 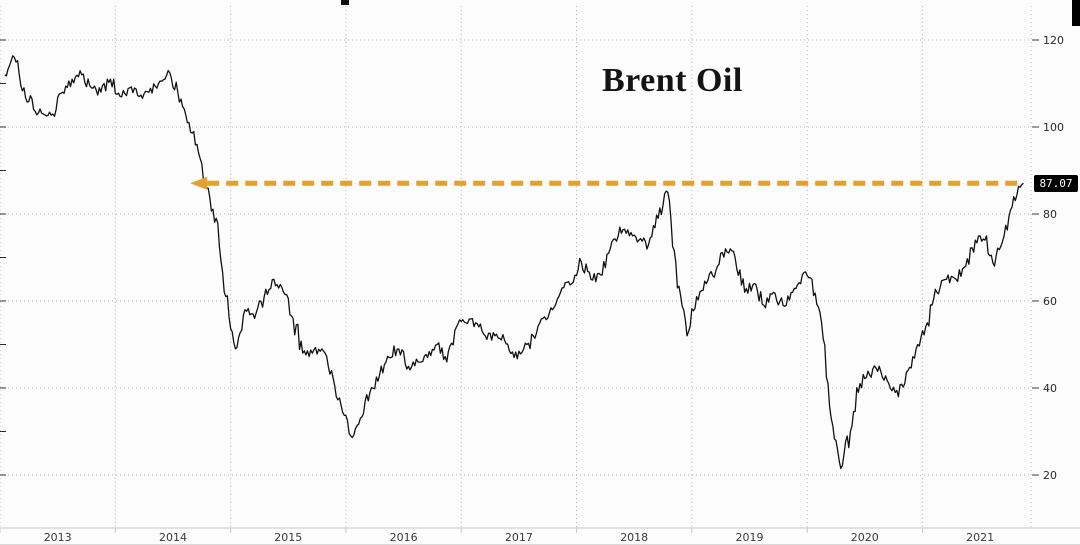 What do you see at coordinates (980, 537) in the screenshot?
I see `x-tick-label: 2021` at bounding box center [980, 537].